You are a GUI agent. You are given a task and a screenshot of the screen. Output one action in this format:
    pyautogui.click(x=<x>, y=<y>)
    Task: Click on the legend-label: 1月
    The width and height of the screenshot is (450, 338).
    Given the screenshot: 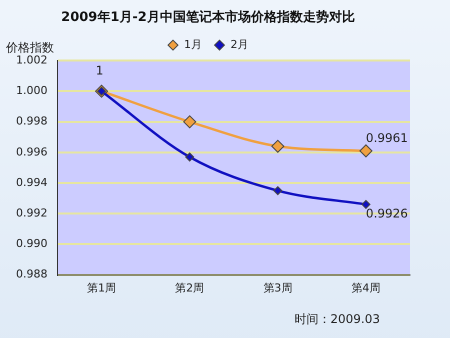 What is the action you would take?
    pyautogui.click(x=193, y=44)
    